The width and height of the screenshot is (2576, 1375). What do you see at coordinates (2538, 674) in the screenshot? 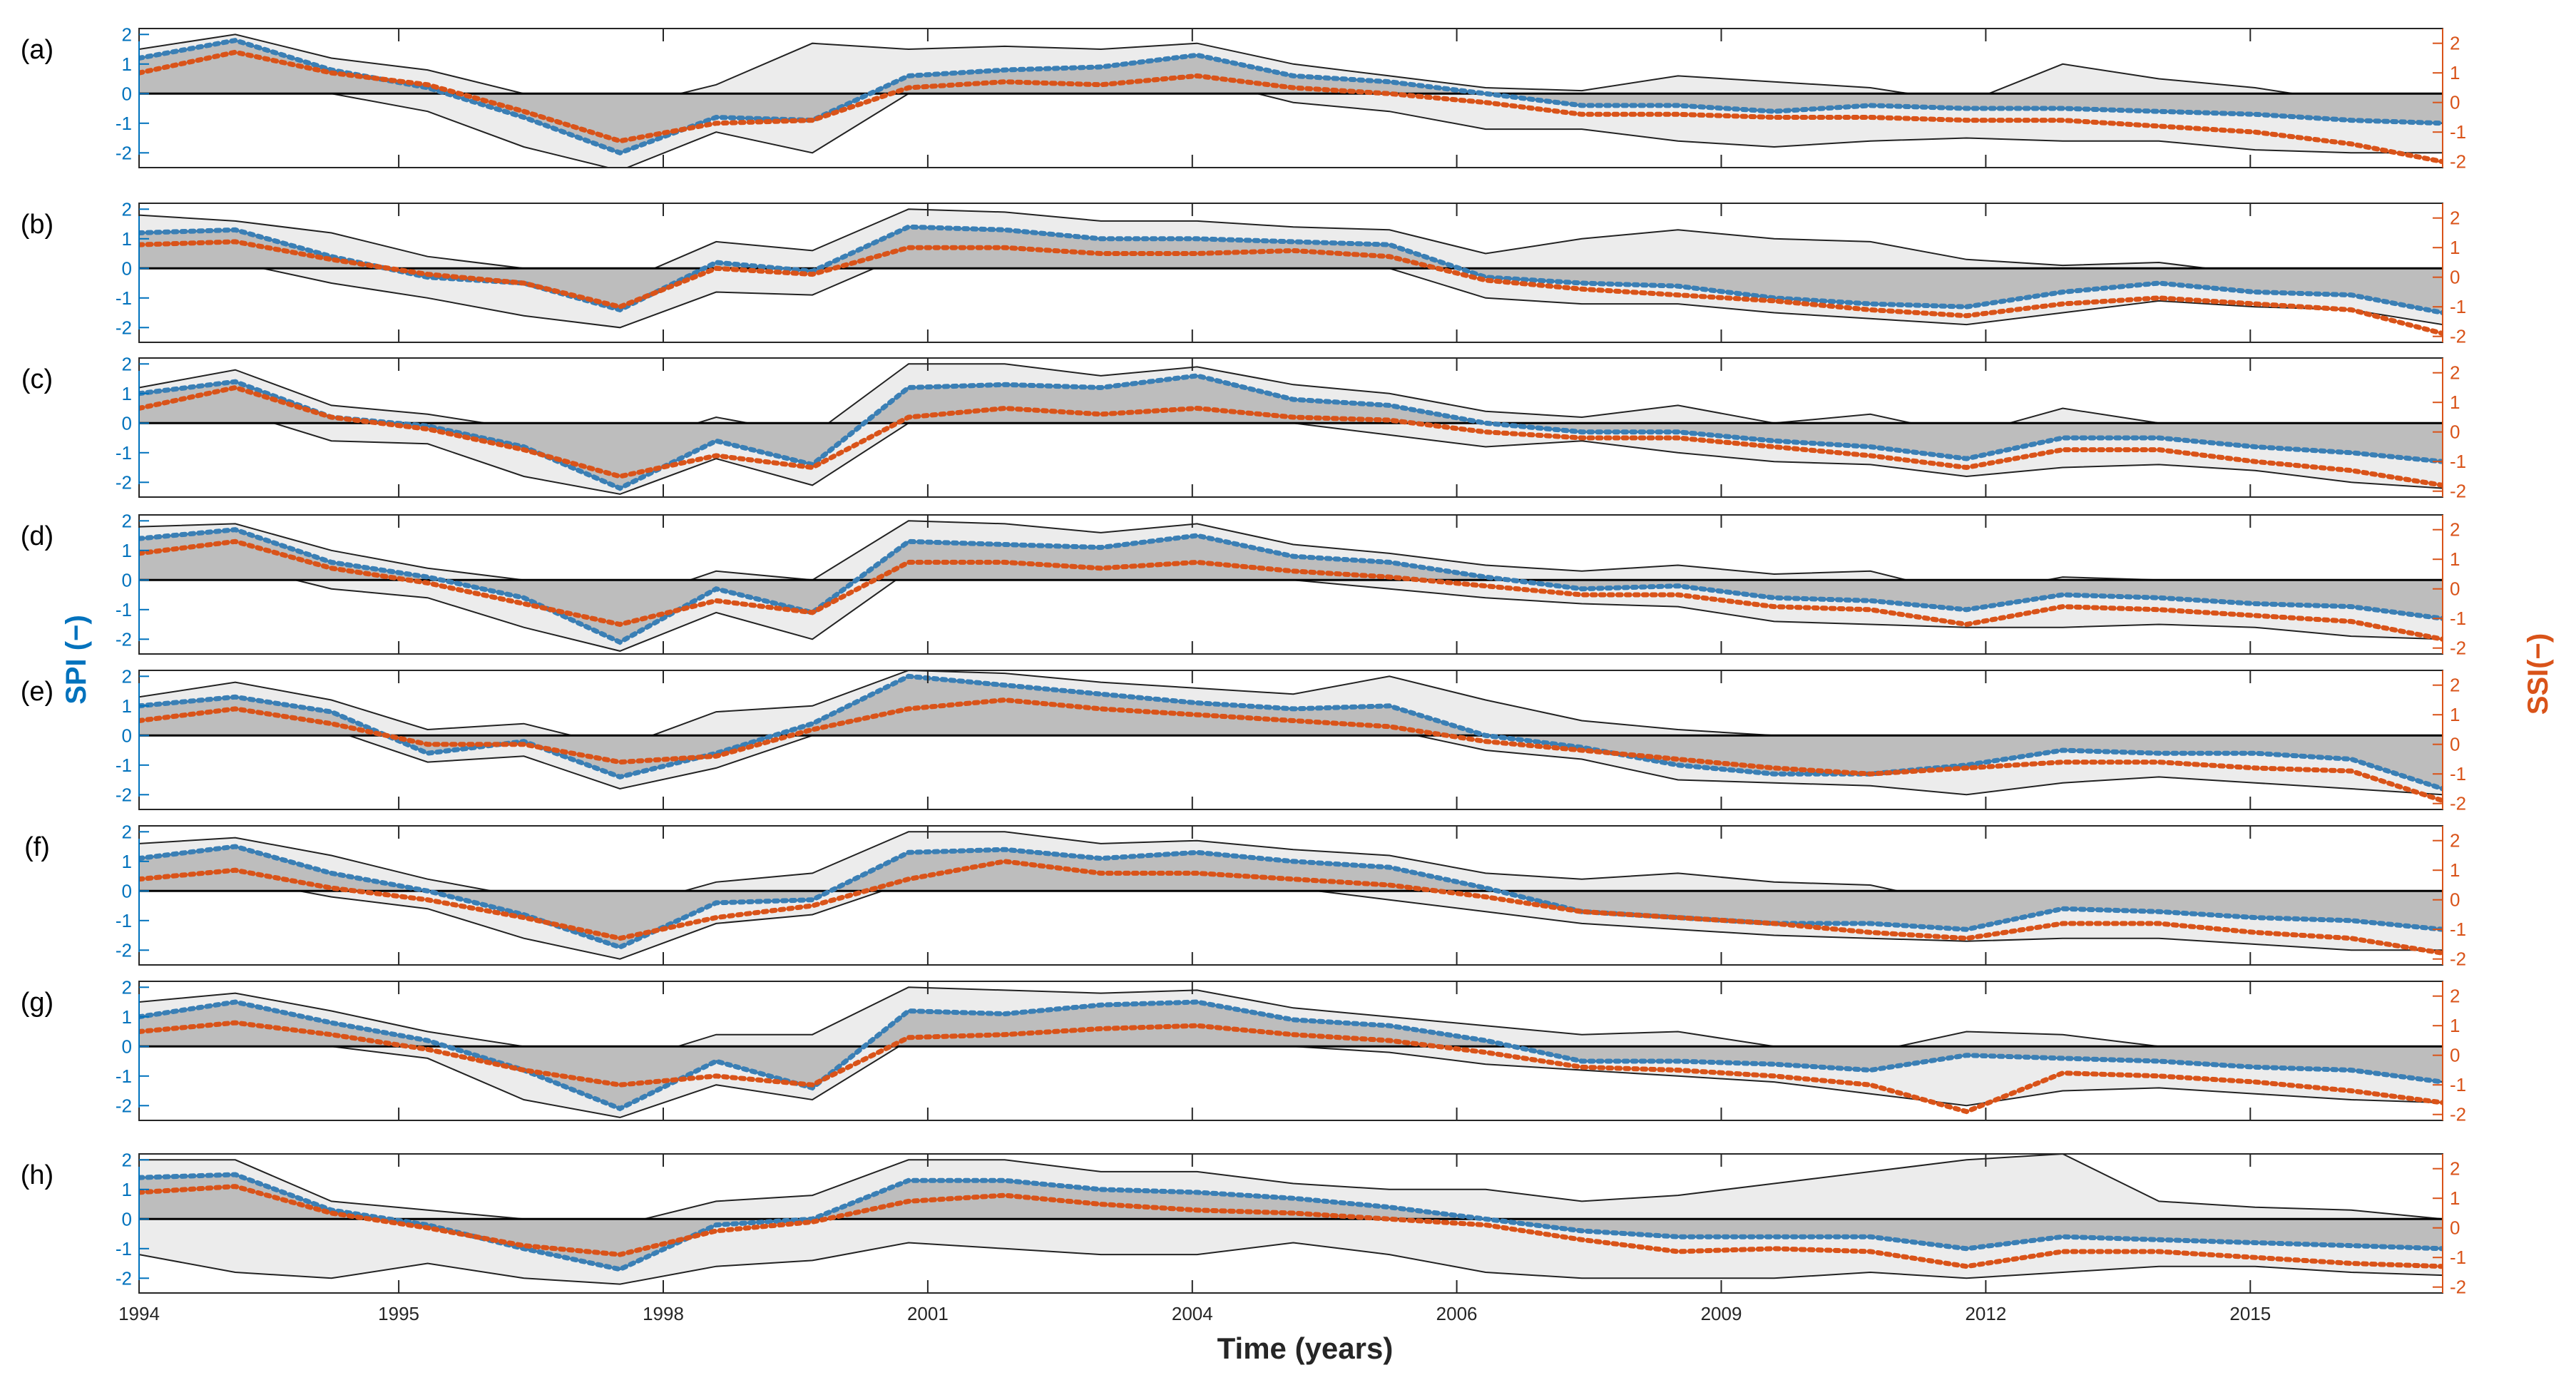
I see `y-axis-label-right: SSI(−)` at bounding box center [2538, 674].